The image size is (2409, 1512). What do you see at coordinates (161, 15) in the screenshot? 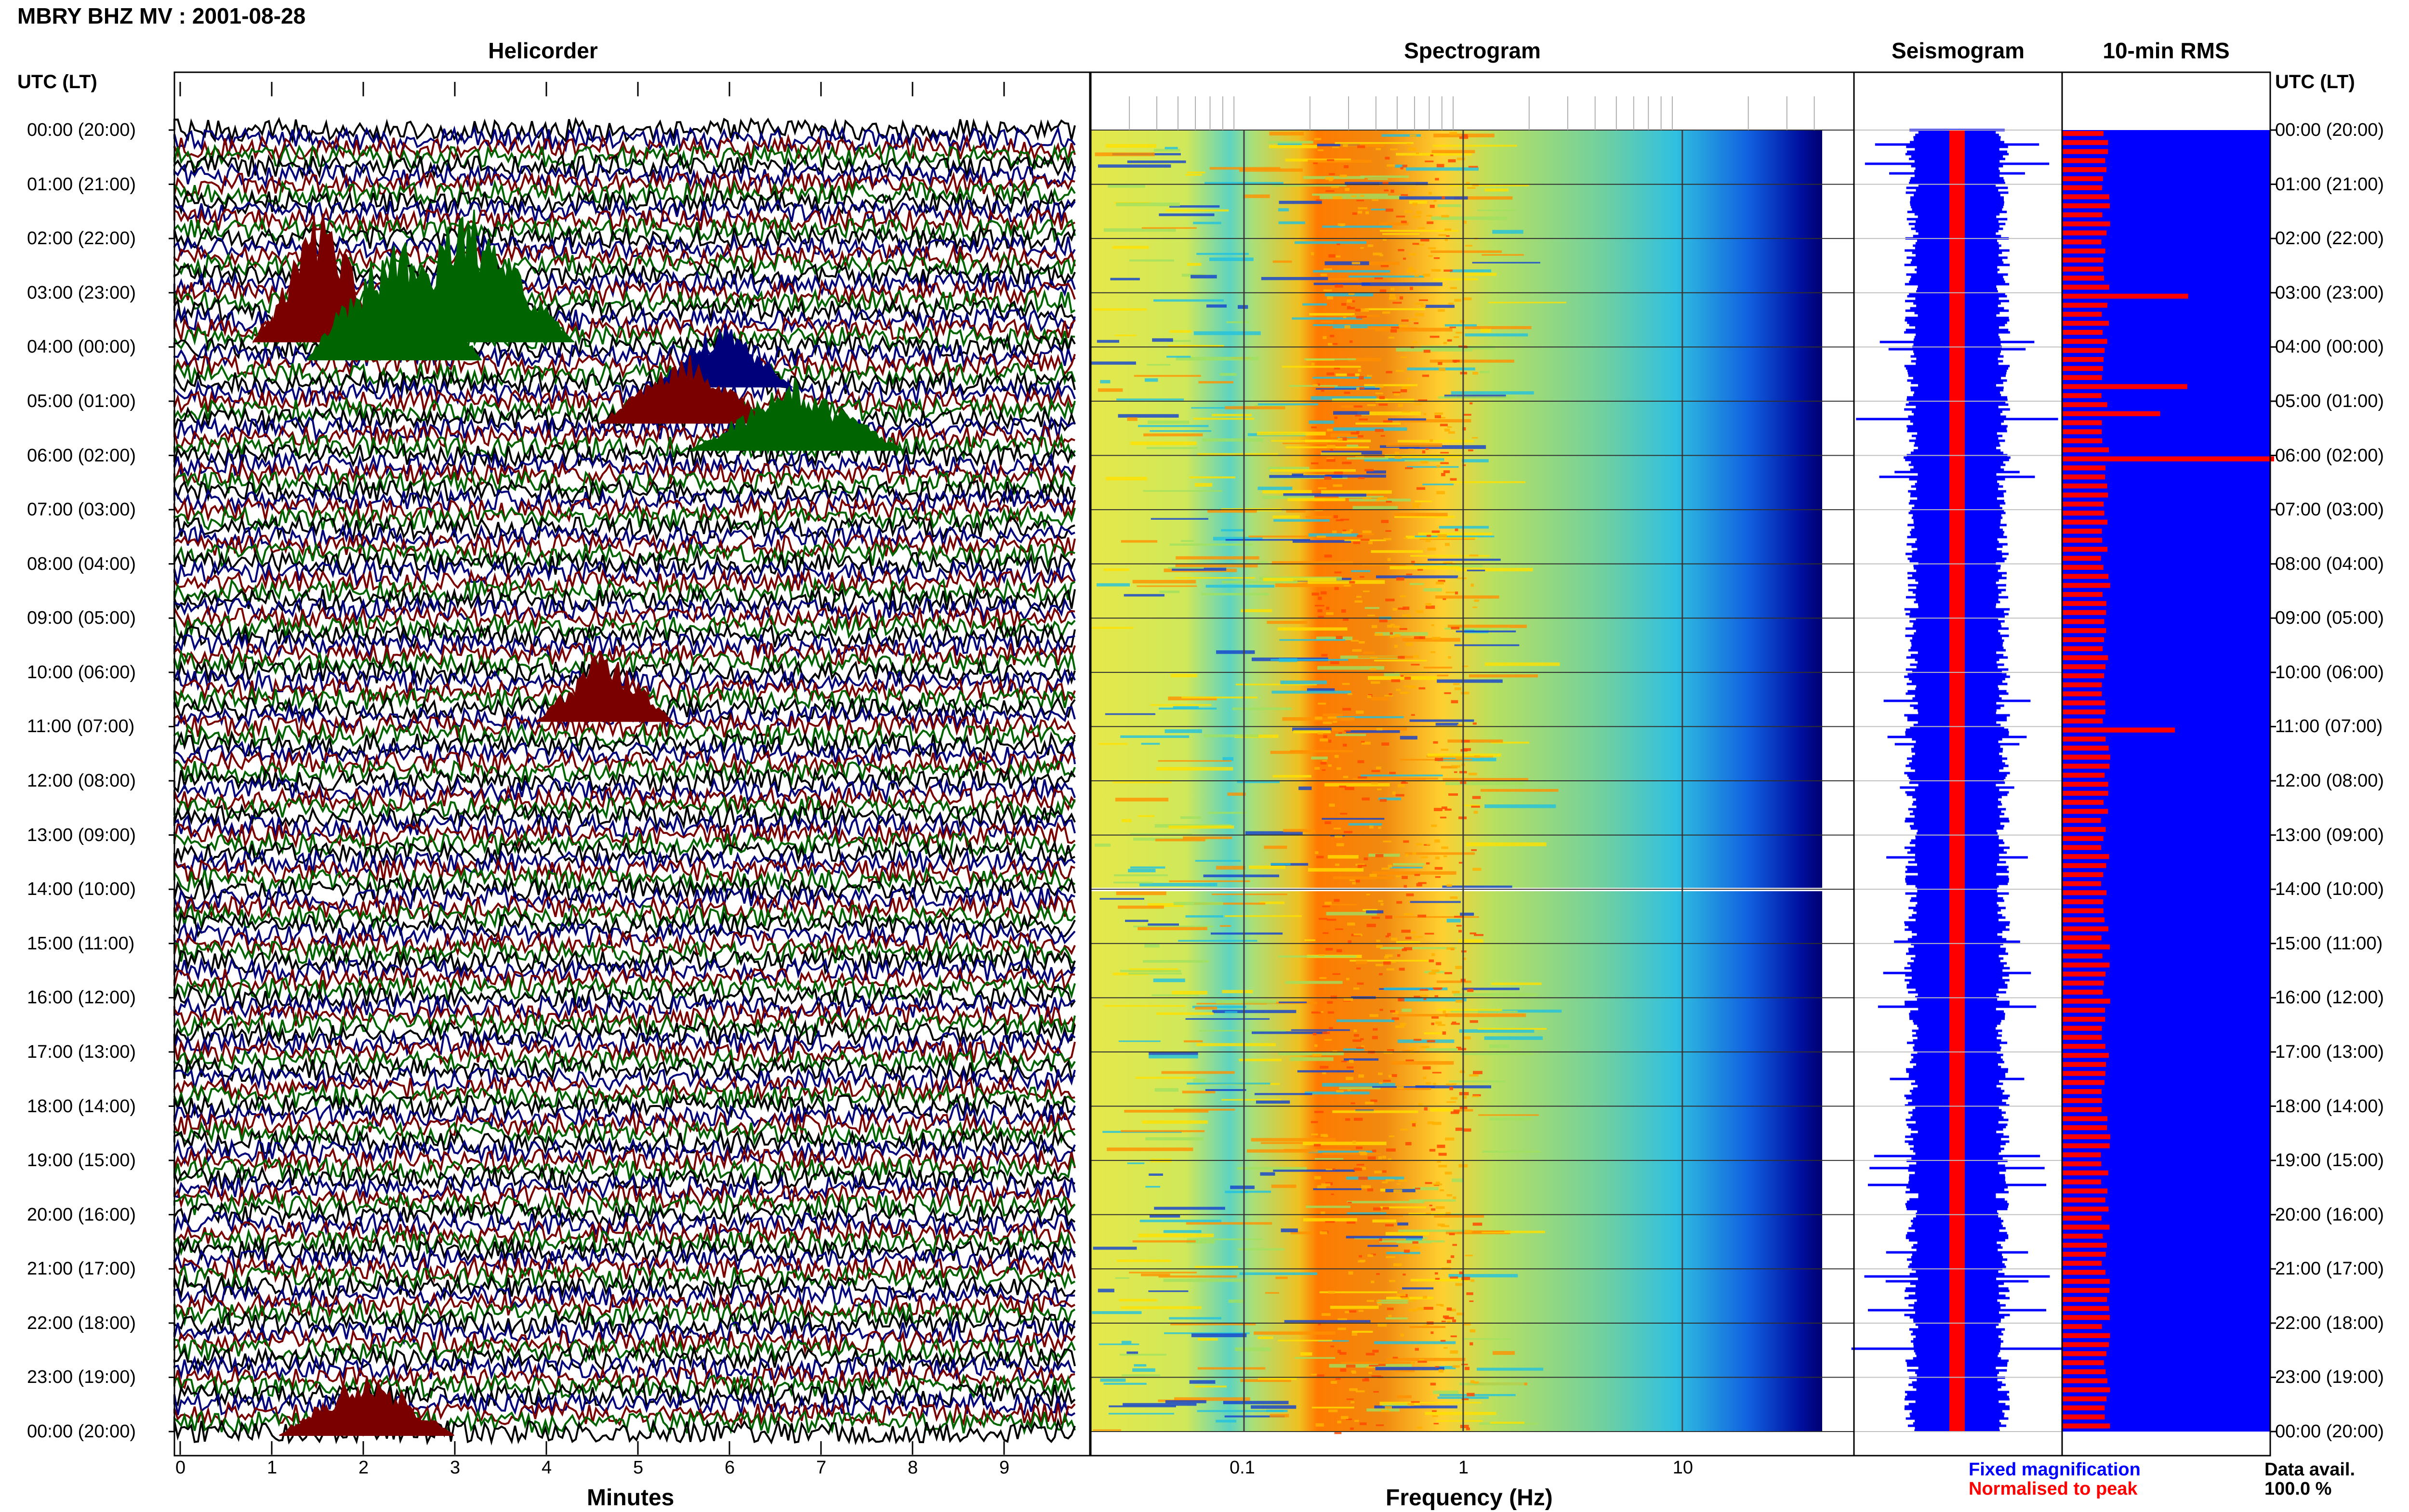
I see `page-title: MBRY BHZ MV : 2001-08-28` at bounding box center [161, 15].